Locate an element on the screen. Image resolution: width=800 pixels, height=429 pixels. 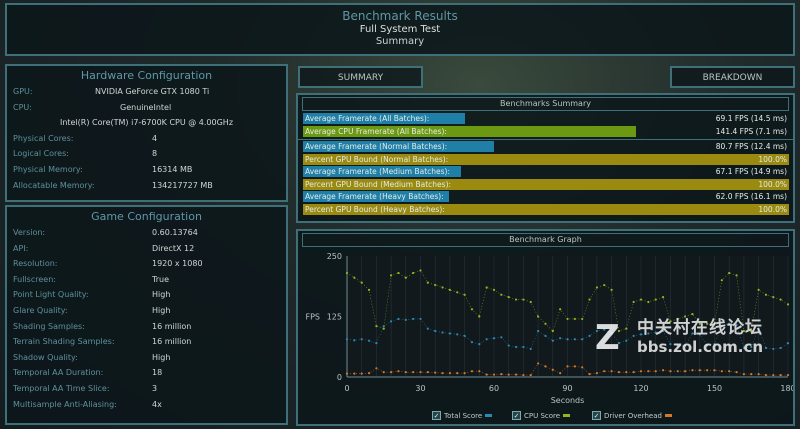
config-row: Temporal AA Duration: 18 is located at coordinates (146, 373).